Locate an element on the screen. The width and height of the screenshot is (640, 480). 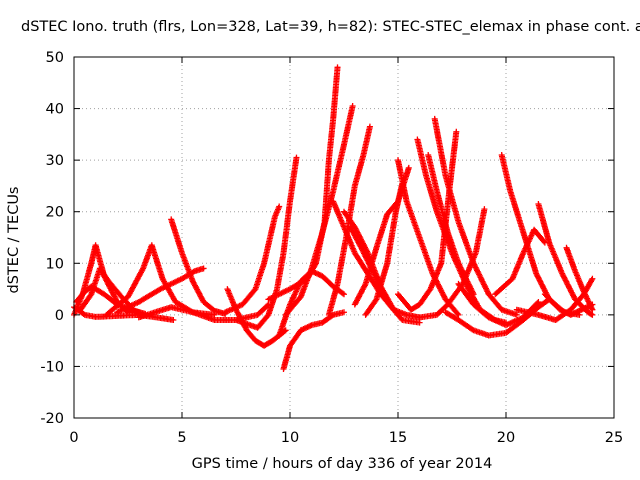
y-tick-label: 30 is located at coordinates (55, 161).